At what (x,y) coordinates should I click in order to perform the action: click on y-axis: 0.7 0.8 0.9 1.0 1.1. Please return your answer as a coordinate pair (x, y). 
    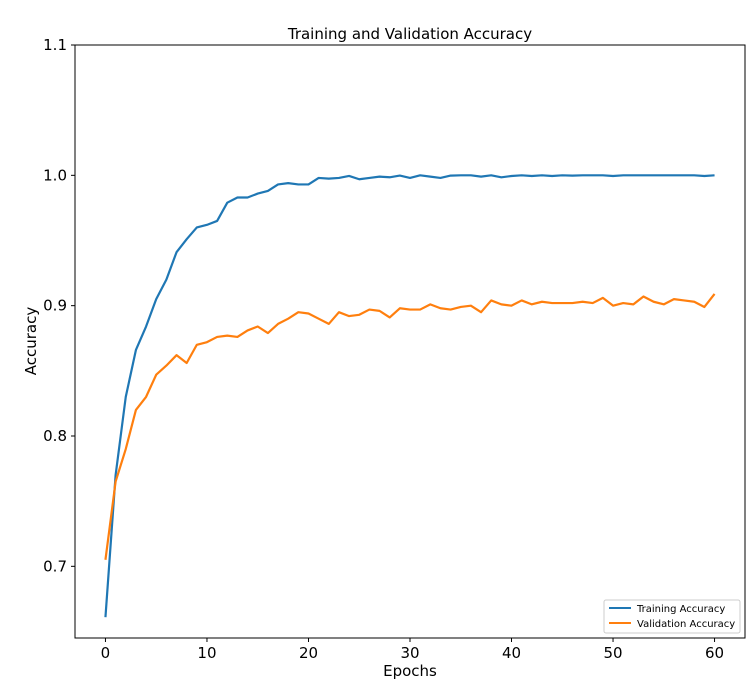
    Looking at the image, I should click on (59, 305).